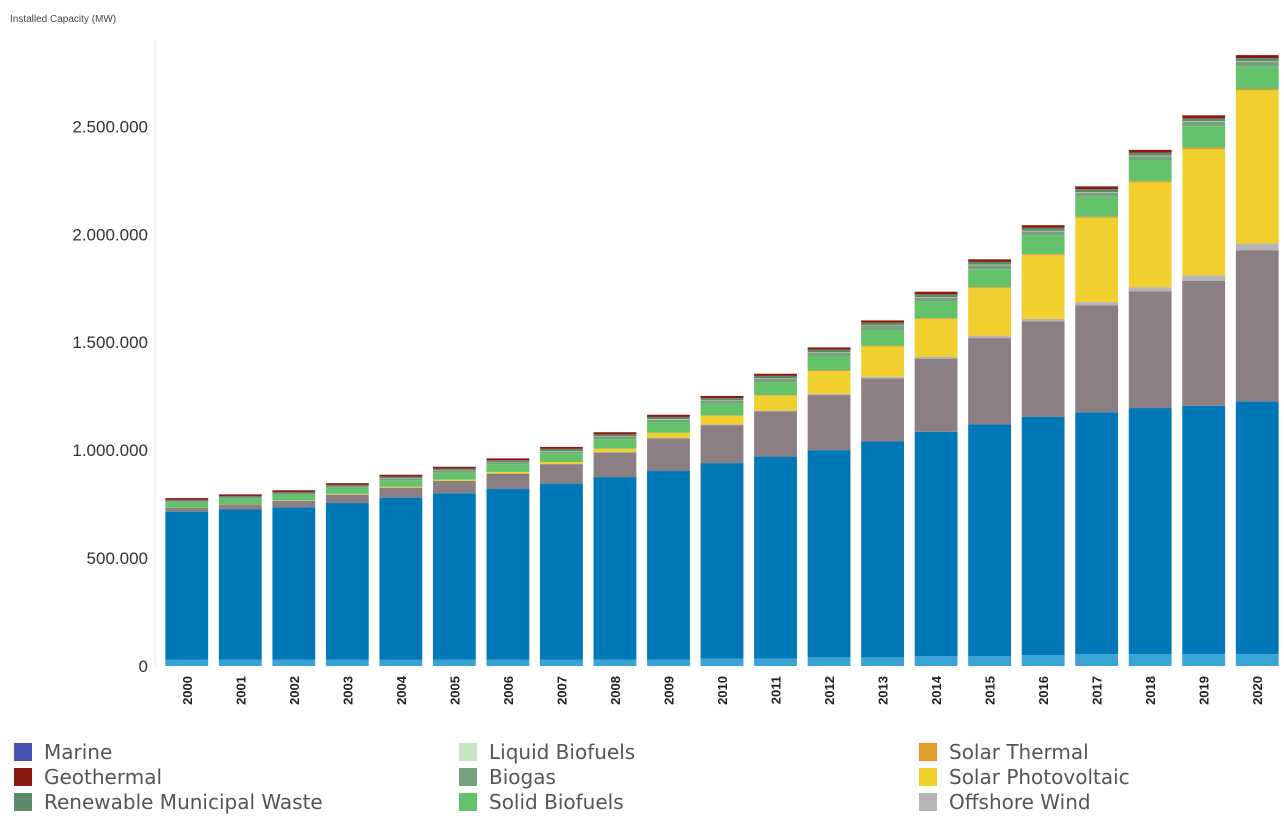  Describe the element at coordinates (1004, 752) in the screenshot. I see `legend-item: Solar Thermal` at that location.